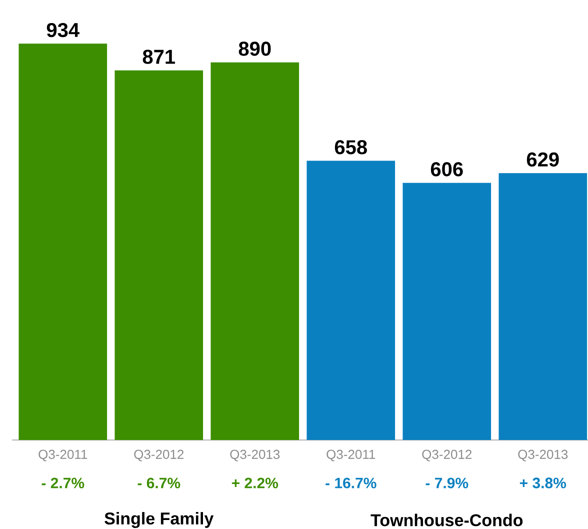 Image resolution: width=588 pixels, height=529 pixels. What do you see at coordinates (542, 159) in the screenshot?
I see `data-label: 629` at bounding box center [542, 159].